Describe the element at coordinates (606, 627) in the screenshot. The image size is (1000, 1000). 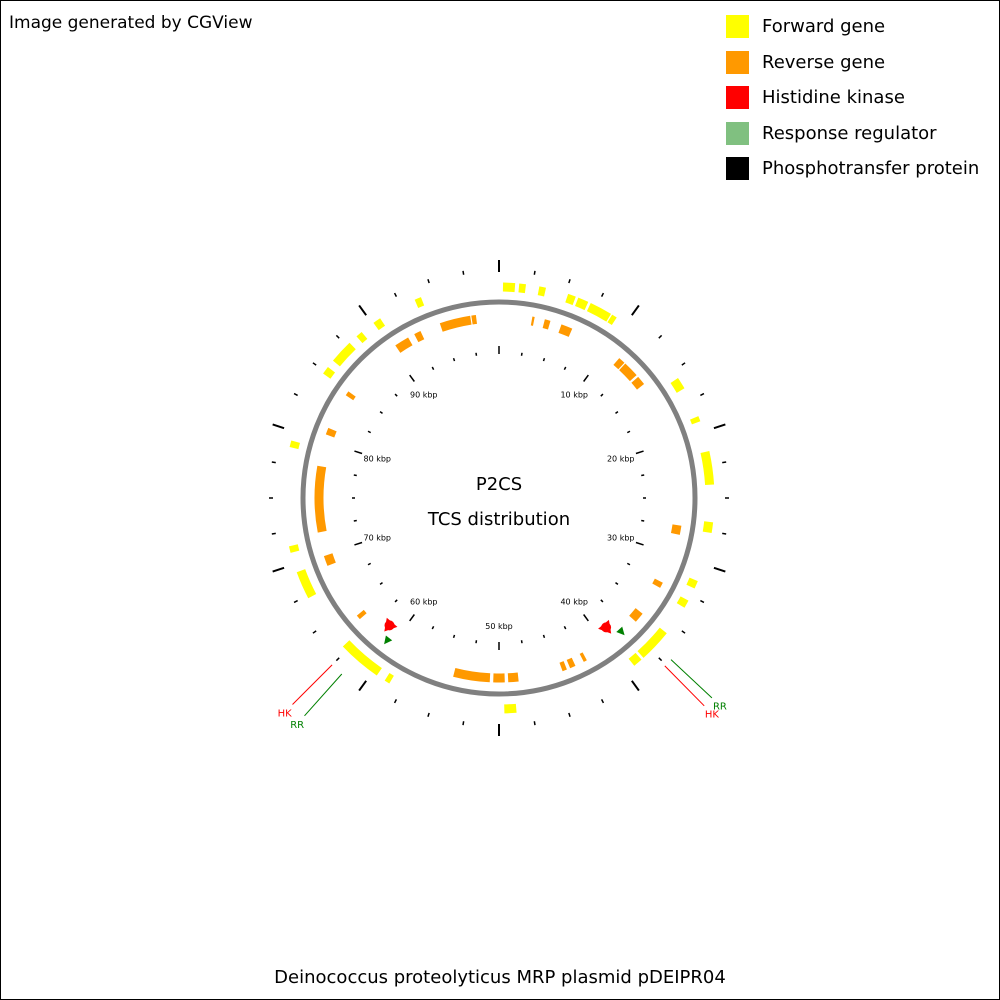
I see `histidine-kinase-marker-body` at that location.